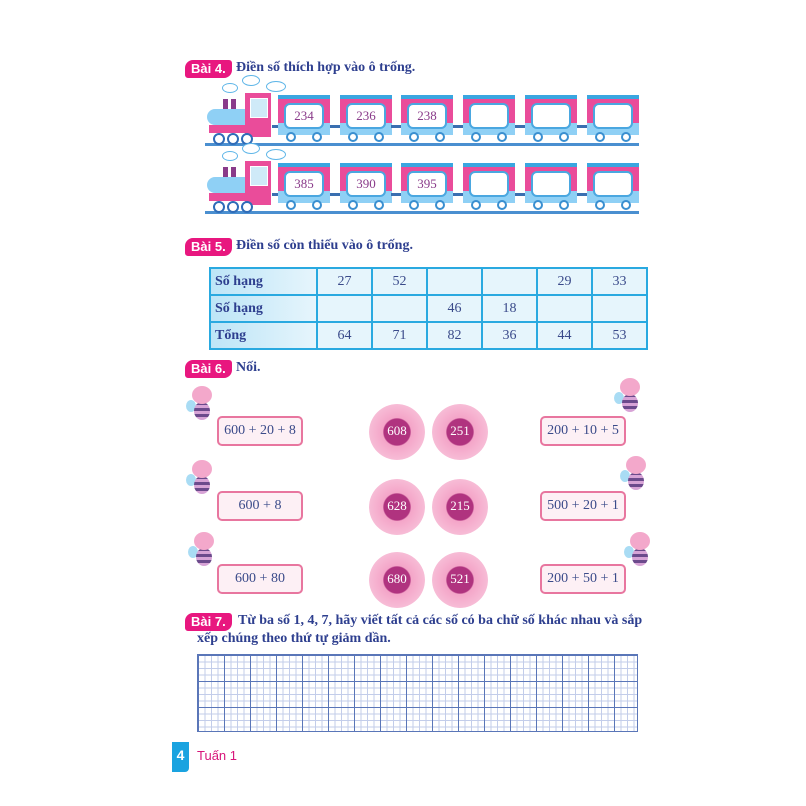 Image resolution: width=806 pixels, height=806 pixels. Describe the element at coordinates (208, 69) in the screenshot. I see `bai4-badge: Bài 4.` at that location.